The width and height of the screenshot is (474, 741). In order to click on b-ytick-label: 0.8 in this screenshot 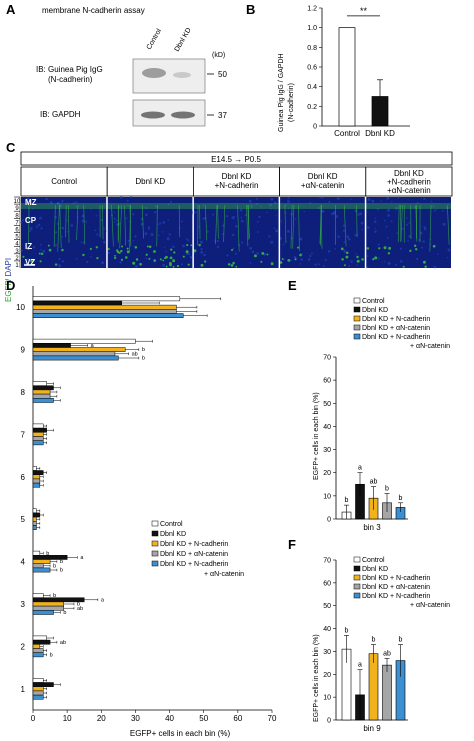, I will do `click(312, 48)`.